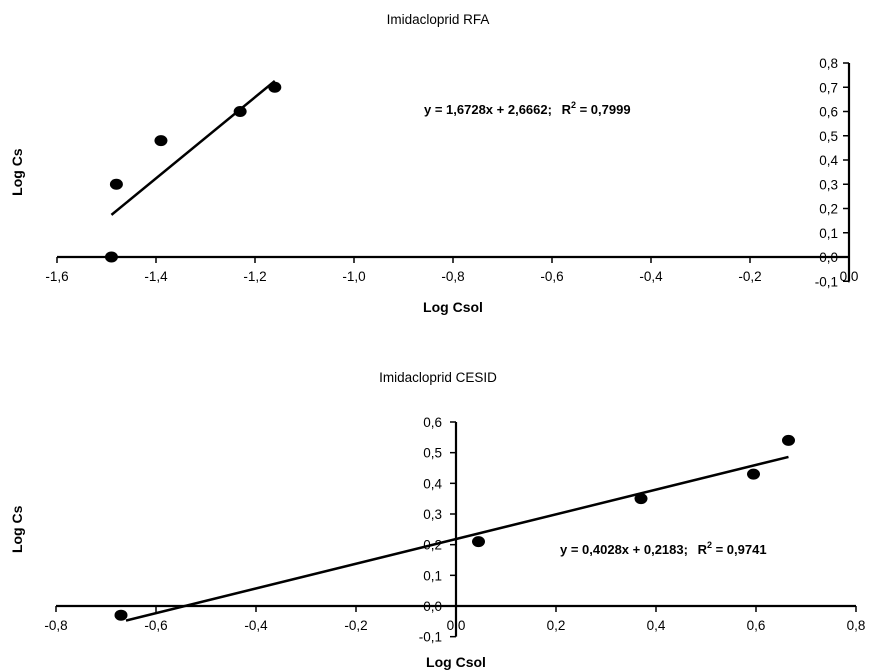  Describe the element at coordinates (438, 19) in the screenshot. I see `chart-title: Imidacloprid RFA` at that location.